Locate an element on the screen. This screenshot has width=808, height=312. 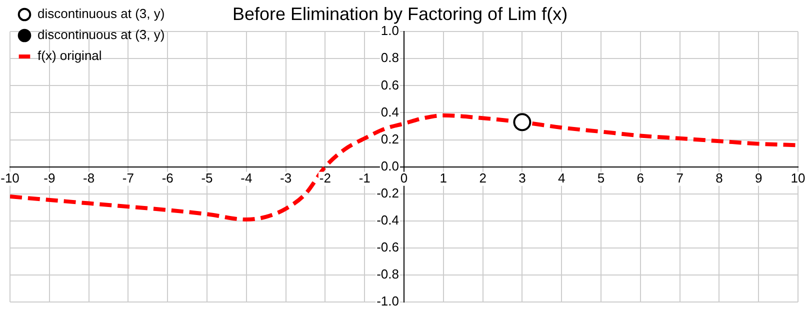
y-tick-label: -0.2 is located at coordinates (387, 192).